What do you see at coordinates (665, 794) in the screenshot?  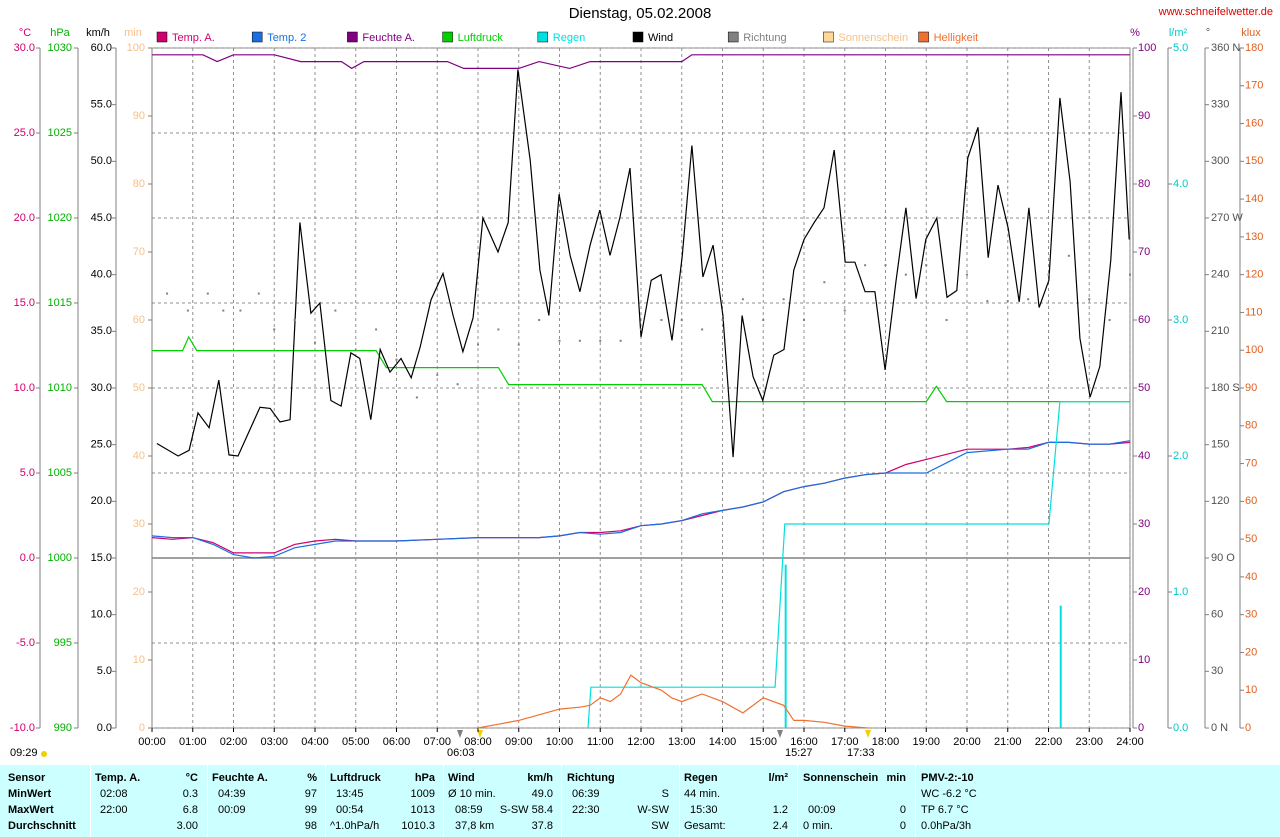 I see `table-cell: S` at bounding box center [665, 794].